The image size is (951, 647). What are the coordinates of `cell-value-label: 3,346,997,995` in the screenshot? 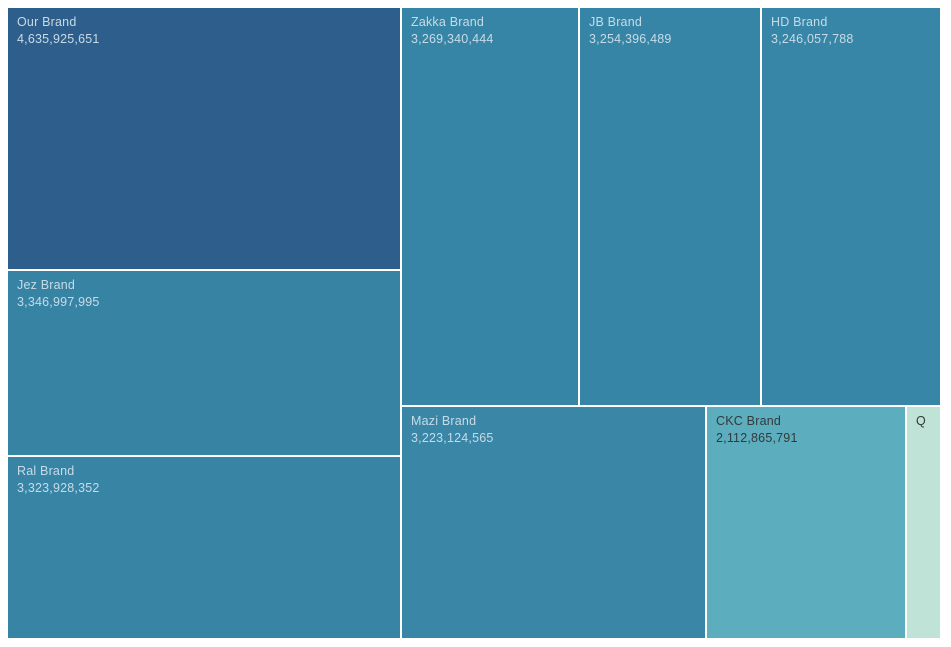 It's located at (58, 302).